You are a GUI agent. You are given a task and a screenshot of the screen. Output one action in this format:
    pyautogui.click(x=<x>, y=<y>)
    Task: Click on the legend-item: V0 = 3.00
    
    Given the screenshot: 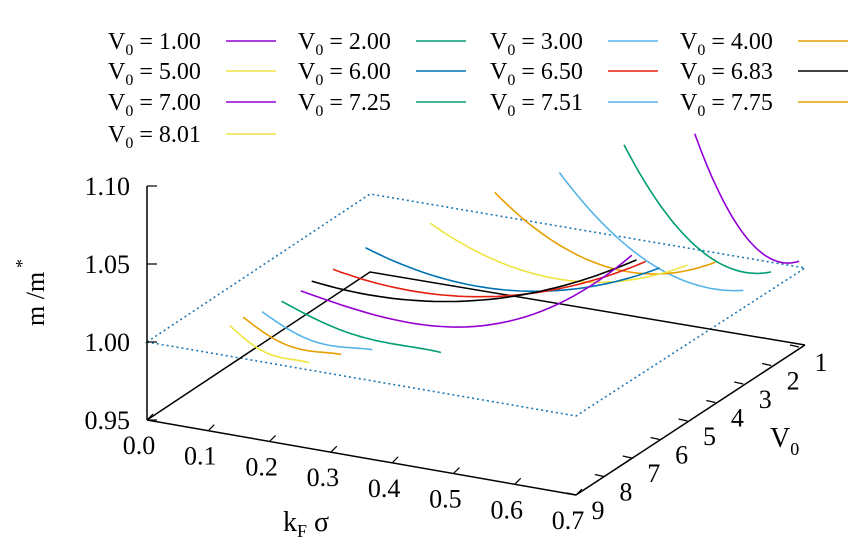 What is the action you would take?
    pyautogui.click(x=574, y=44)
    